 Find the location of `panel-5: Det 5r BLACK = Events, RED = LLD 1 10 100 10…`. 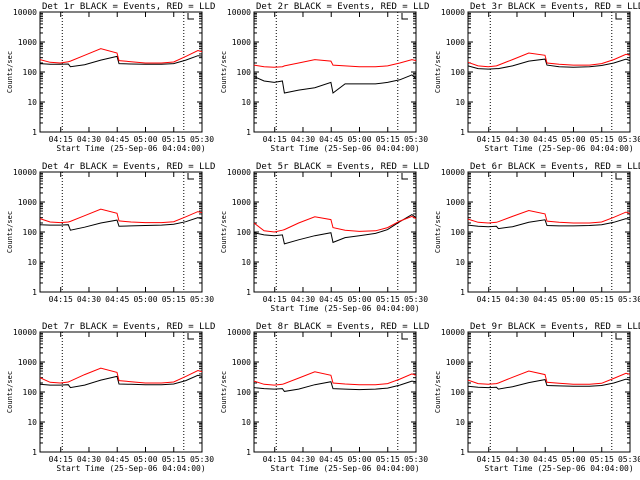

panel-5: Det 5r BLACK = Events, RED = LLD 1 10 100 10… is located at coordinates (324, 237).